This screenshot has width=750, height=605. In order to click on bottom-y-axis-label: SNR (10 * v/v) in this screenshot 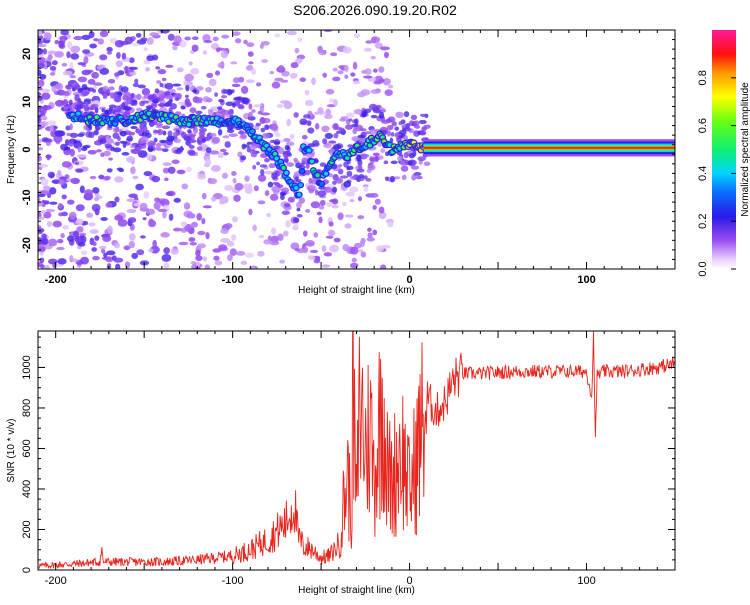, I will do `click(11, 451)`.